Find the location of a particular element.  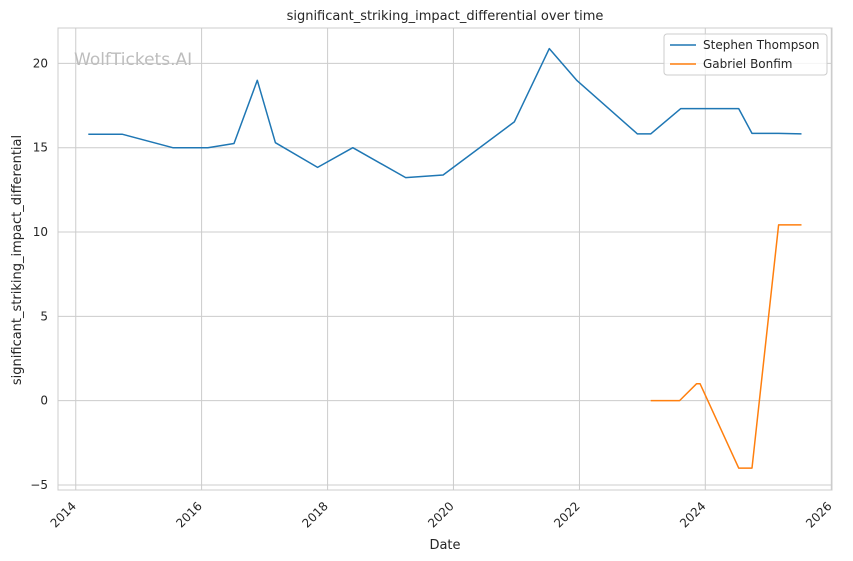

legend-label-gabriel-bonfim: Gabriel Bonfim is located at coordinates (748, 64).